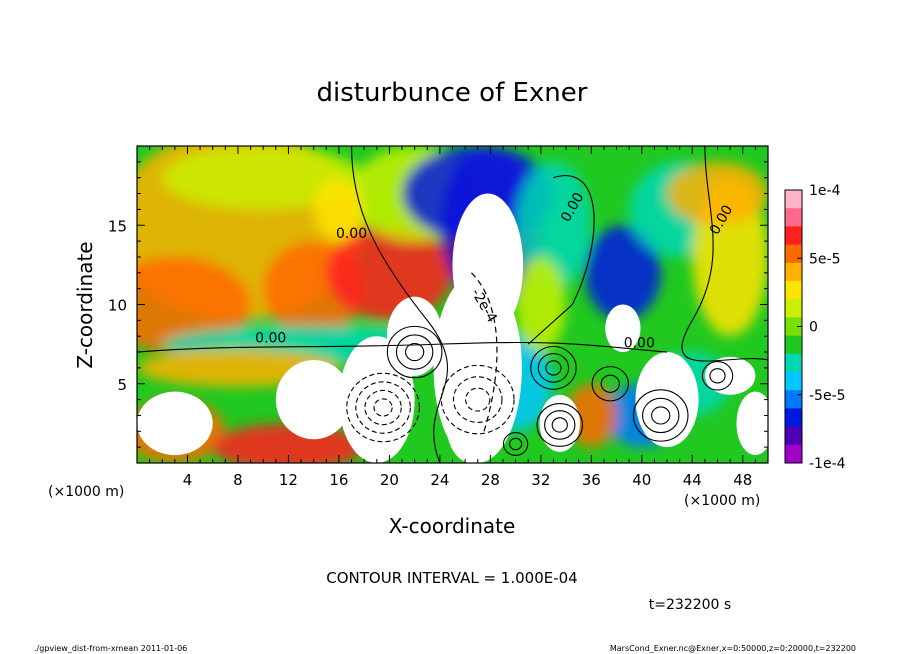 The width and height of the screenshot is (904, 654). I want to click on y-tick-label: 5, so click(122, 385).